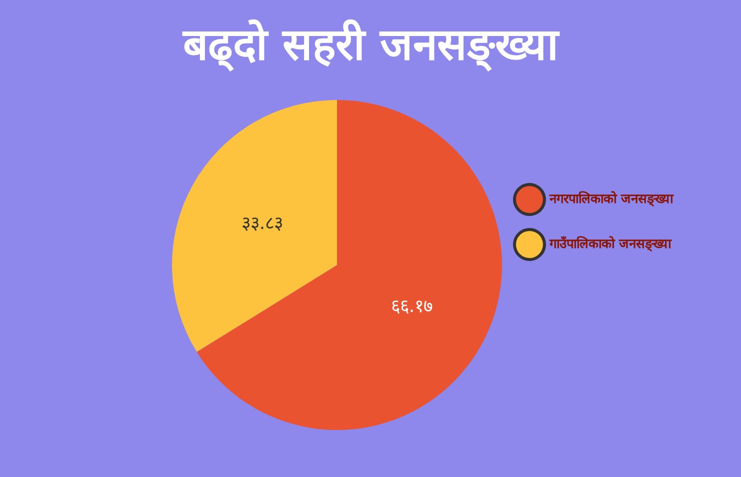 Image resolution: width=741 pixels, height=477 pixels. What do you see at coordinates (610, 244) in the screenshot?
I see `legend-label: गाउँपालिकाको जनसङ्ख्या` at bounding box center [610, 244].